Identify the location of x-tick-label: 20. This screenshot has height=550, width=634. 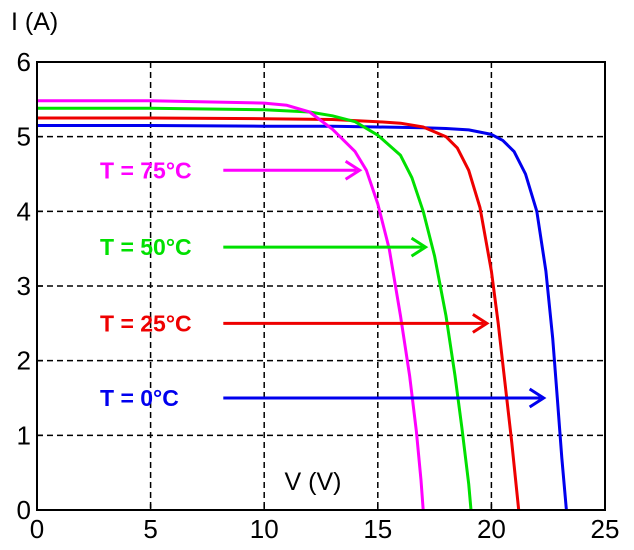
(491, 529).